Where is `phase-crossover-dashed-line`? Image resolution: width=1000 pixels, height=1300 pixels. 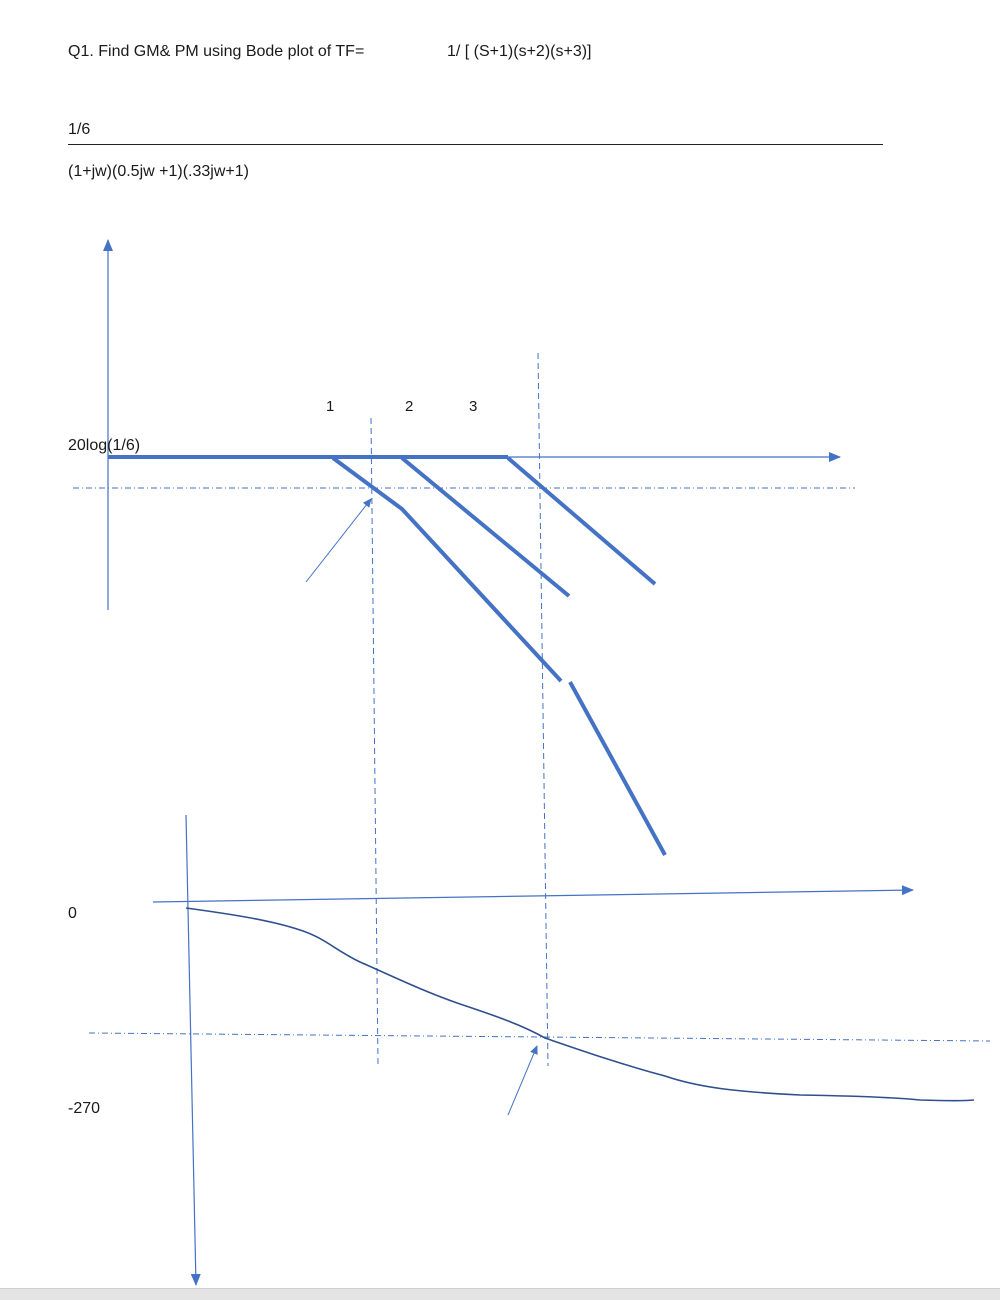 phase-crossover-dashed-line is located at coordinates (543, 709).